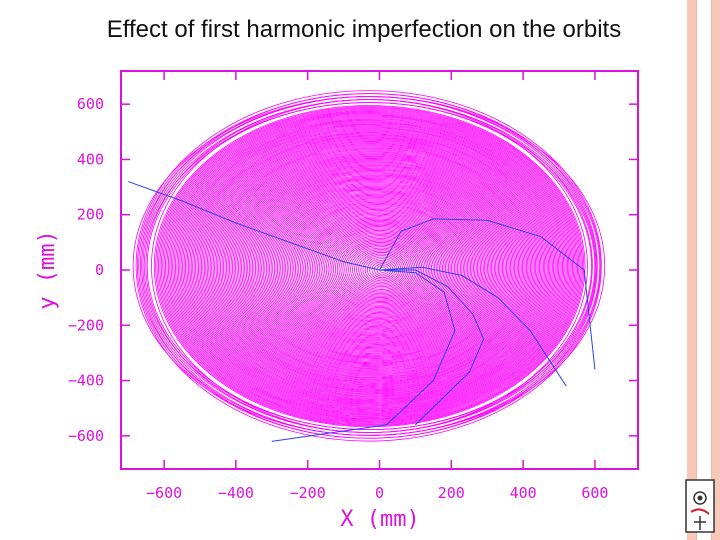 The image size is (720, 540). Describe the element at coordinates (308, 493) in the screenshot. I see `x-tick-label: −200` at that location.